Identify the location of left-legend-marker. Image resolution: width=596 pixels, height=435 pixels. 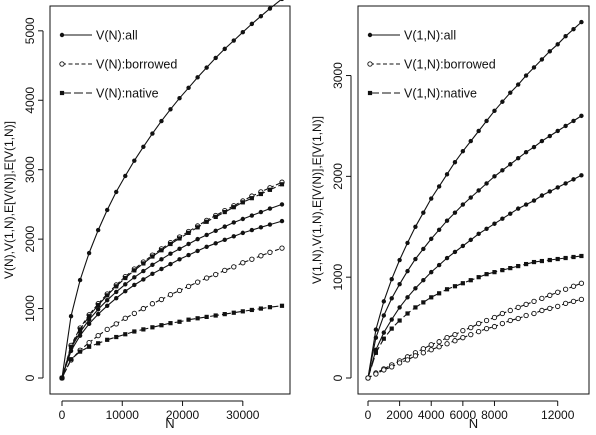
(62, 64).